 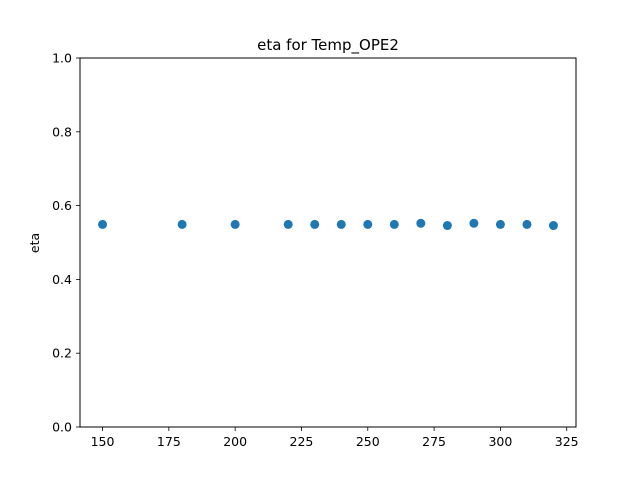 What do you see at coordinates (328, 224) in the screenshot?
I see `data-points` at bounding box center [328, 224].